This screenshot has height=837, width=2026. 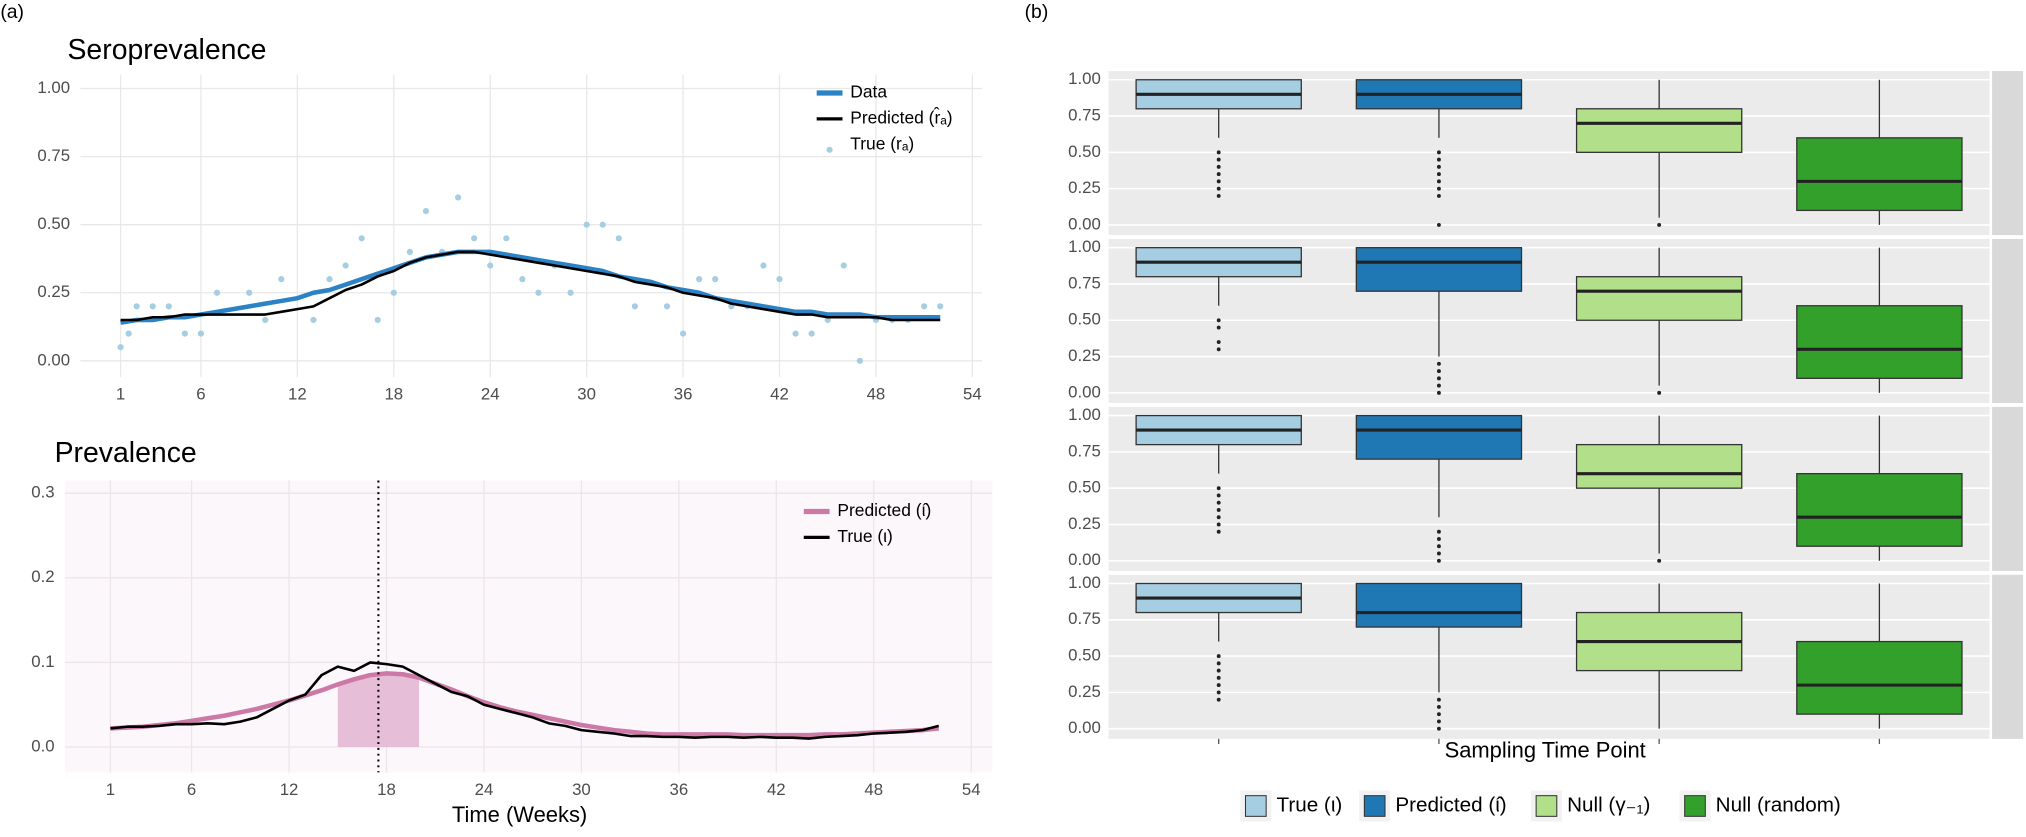 I want to click on y-tick-label: 0.0, so click(x=42, y=745).